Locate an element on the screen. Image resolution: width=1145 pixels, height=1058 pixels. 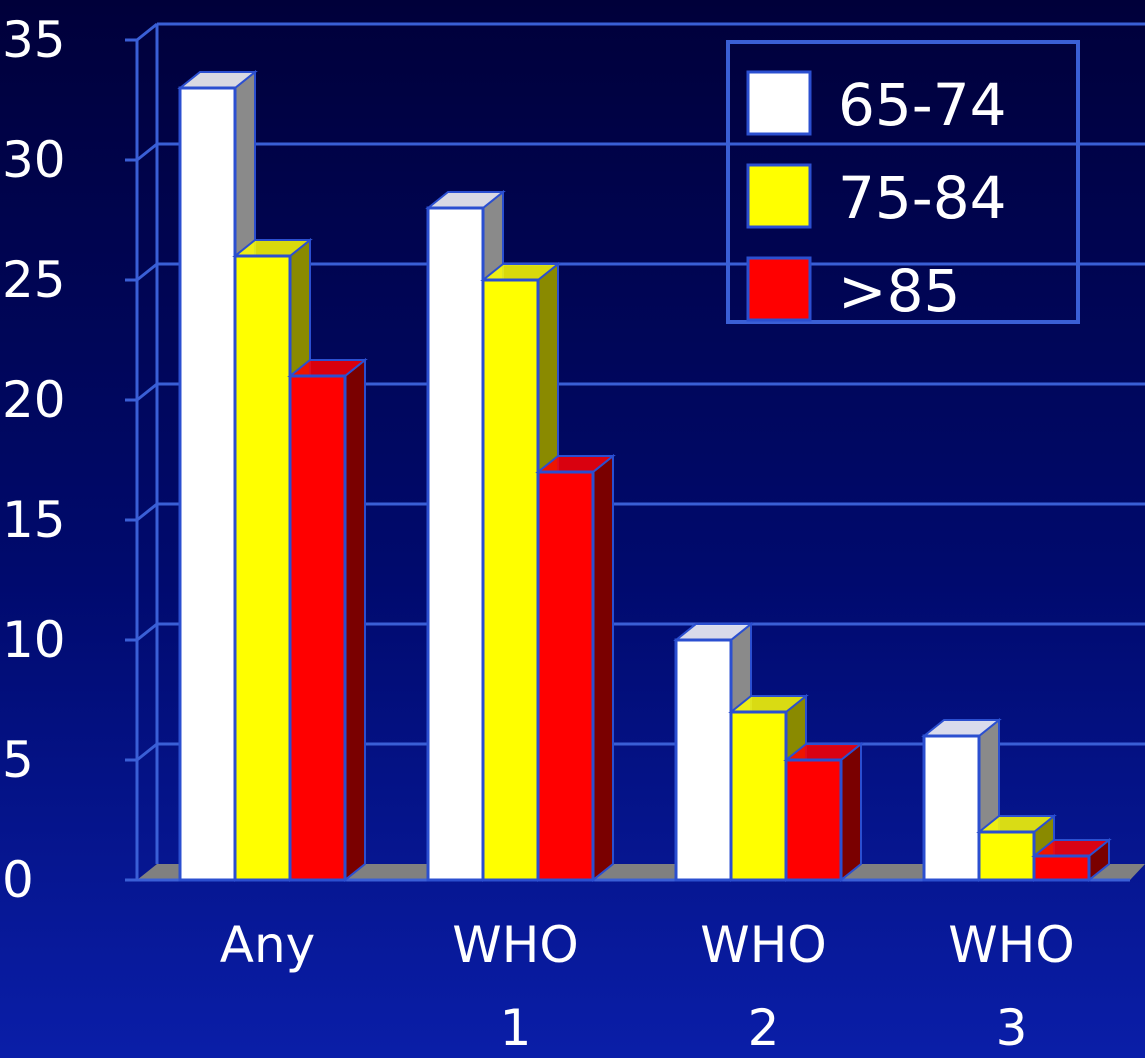
x-category-label: WHO 3 is located at coordinates (1011, 986).